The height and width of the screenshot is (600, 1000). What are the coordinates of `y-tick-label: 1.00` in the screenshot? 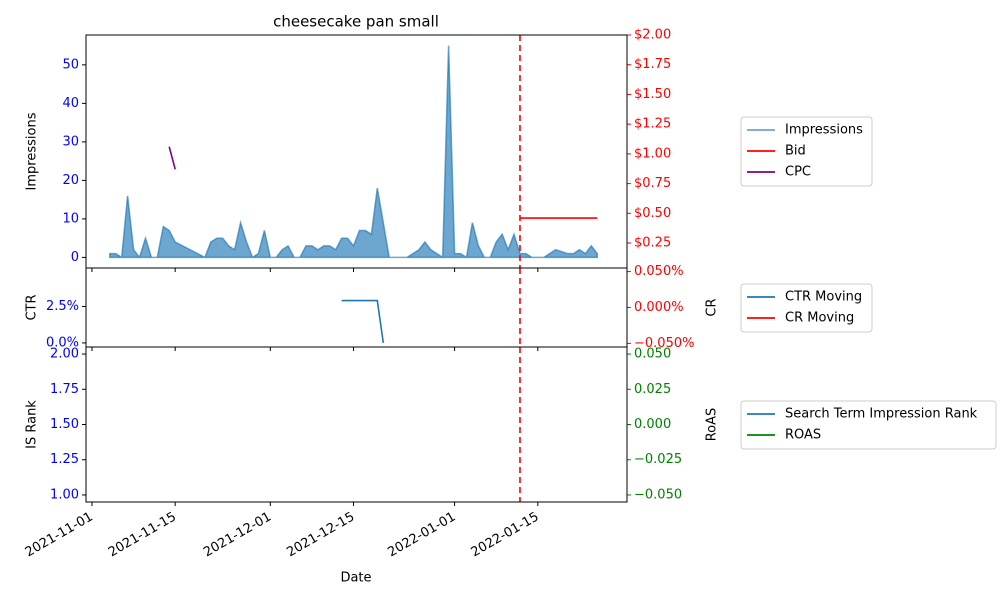 It's located at (64, 494).